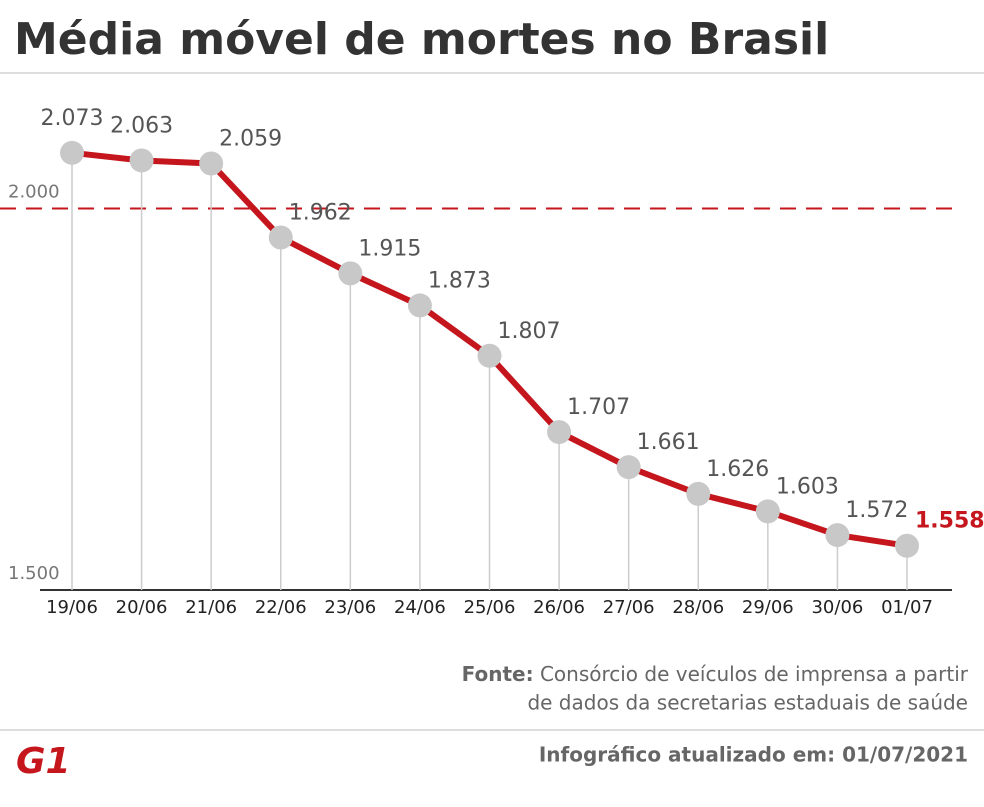  I want to click on value-label: 2.063, so click(141, 125).